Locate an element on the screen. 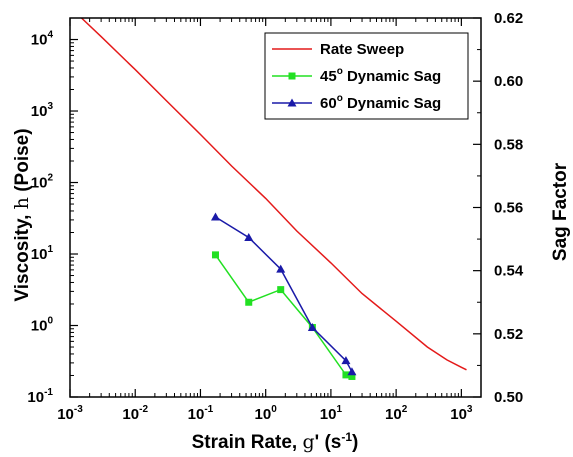 This screenshot has height=457, width=573. legend-marker-square is located at coordinates (292, 76).